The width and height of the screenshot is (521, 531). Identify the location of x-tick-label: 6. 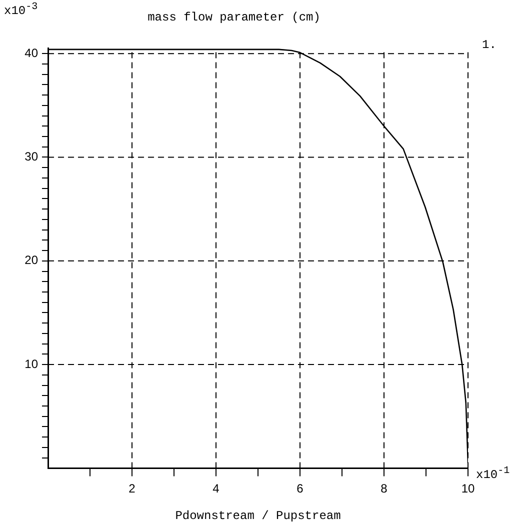
(300, 489).